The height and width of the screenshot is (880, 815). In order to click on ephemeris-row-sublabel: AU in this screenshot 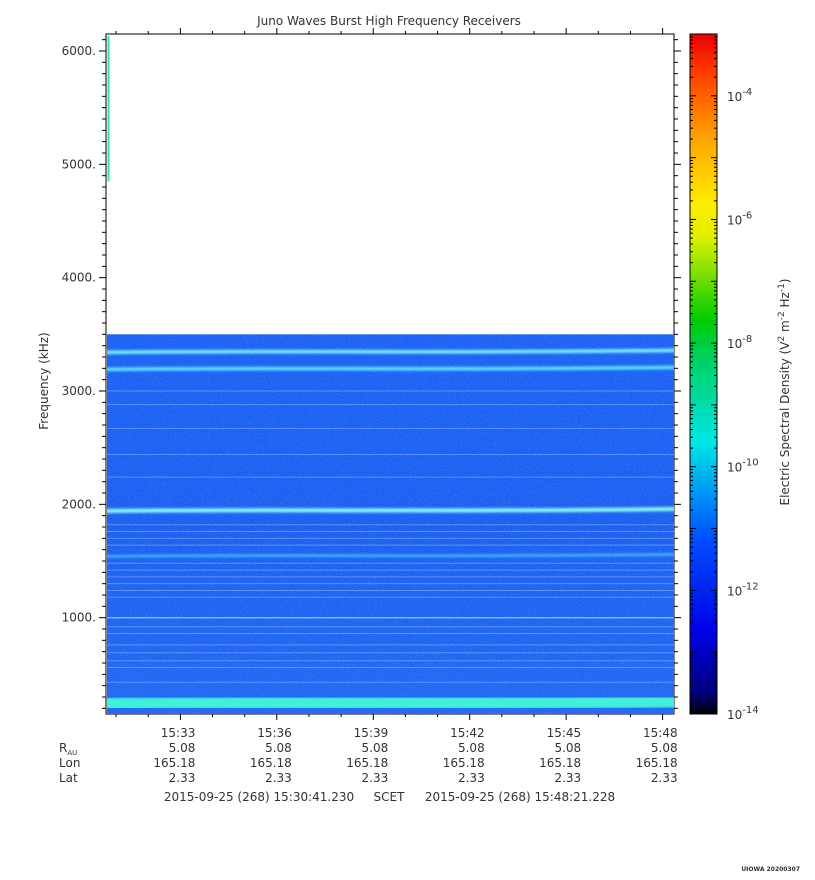, I will do `click(72, 753)`.